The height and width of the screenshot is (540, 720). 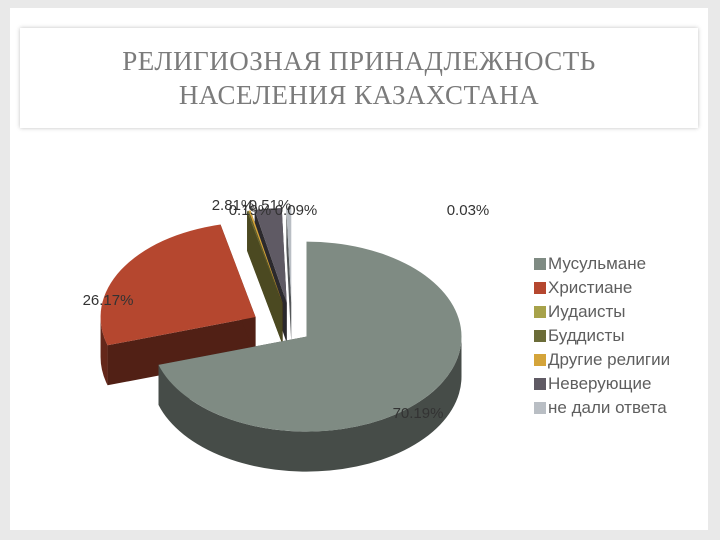 I want to click on legend-item: Иудаисты, so click(x=602, y=312).